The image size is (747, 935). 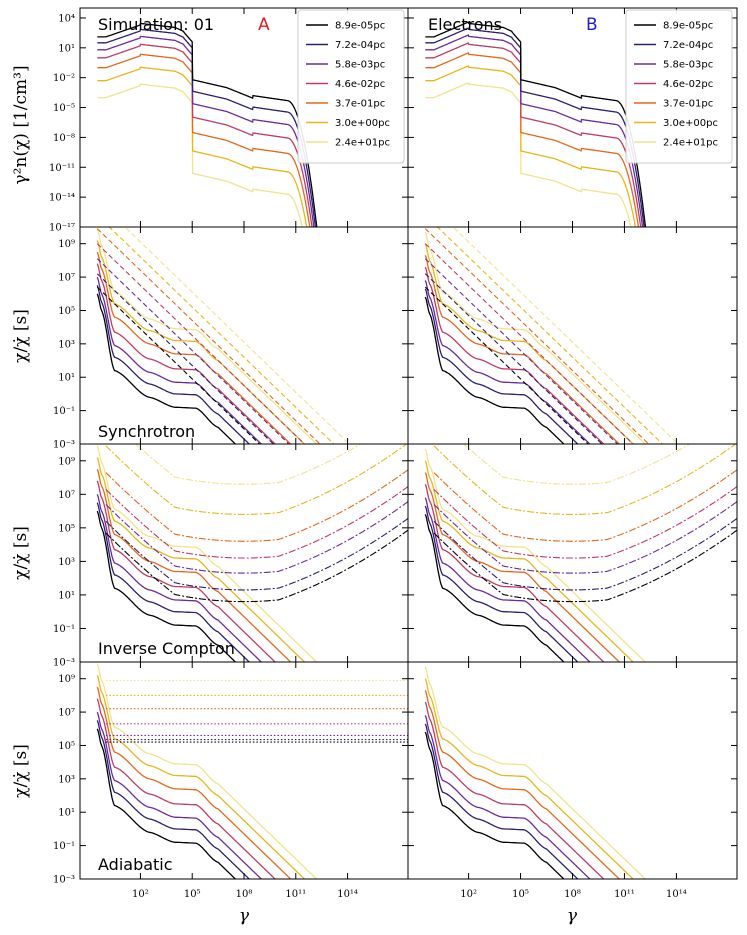 I want to click on row-title-inverse-compton: Inverse Compton, so click(x=166, y=648).